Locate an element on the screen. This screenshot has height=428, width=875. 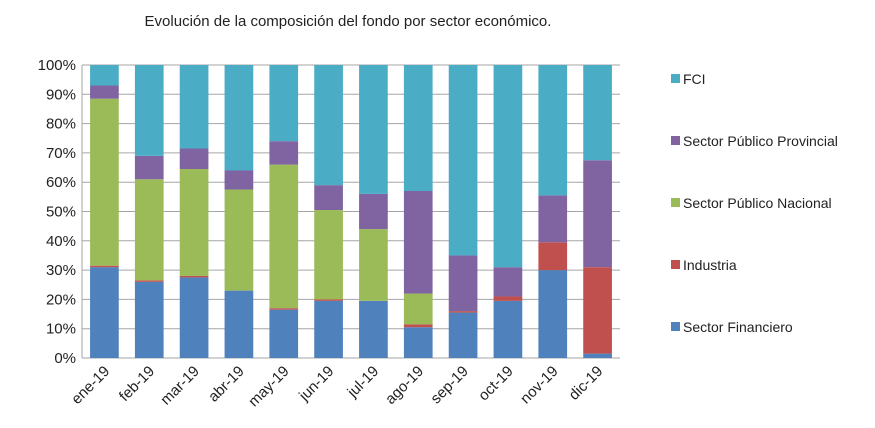
legend-label: Sector Público Nacional is located at coordinates (757, 203).